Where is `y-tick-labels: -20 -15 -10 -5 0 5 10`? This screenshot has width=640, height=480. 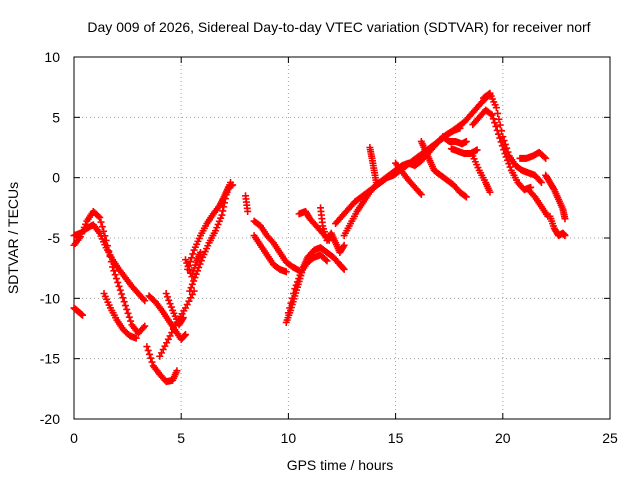 y-tick-labels: -20 -15 -10 -5 0 5 10 is located at coordinates (50, 238).